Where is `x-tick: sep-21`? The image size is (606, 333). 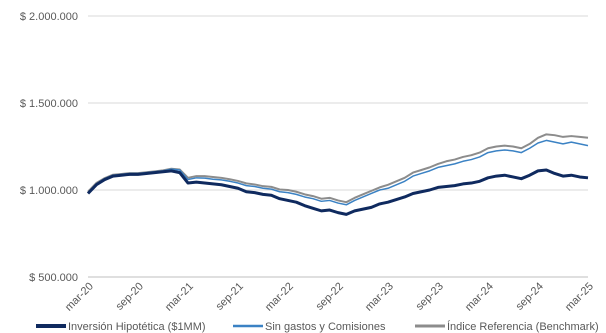 x-tick: sep-21 is located at coordinates (230, 296).